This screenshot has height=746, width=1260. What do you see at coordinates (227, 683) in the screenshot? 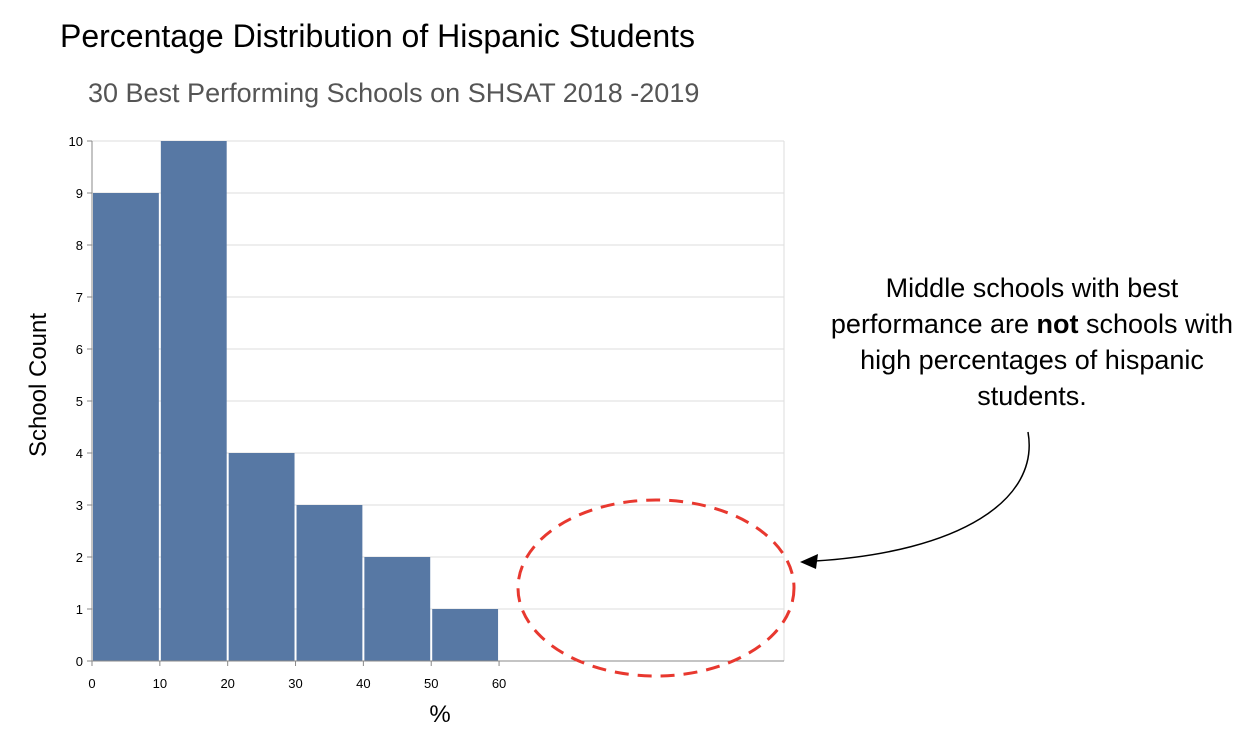
I see `x-tick-label: 20` at bounding box center [227, 683].